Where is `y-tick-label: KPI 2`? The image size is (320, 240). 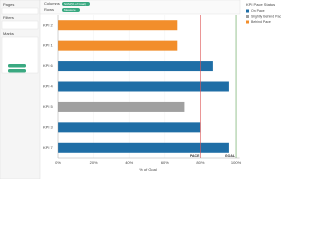
y-tick-label: KPI 2 is located at coordinates (48, 24).